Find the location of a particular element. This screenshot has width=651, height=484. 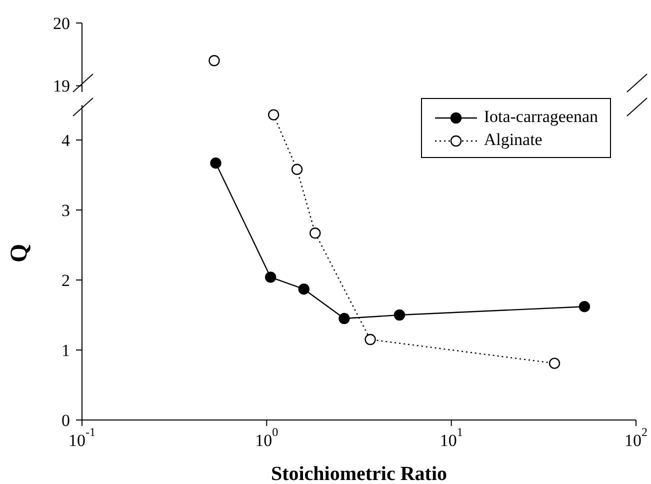

x-tick-label: 10$^{2}$ is located at coordinates (636, 437).